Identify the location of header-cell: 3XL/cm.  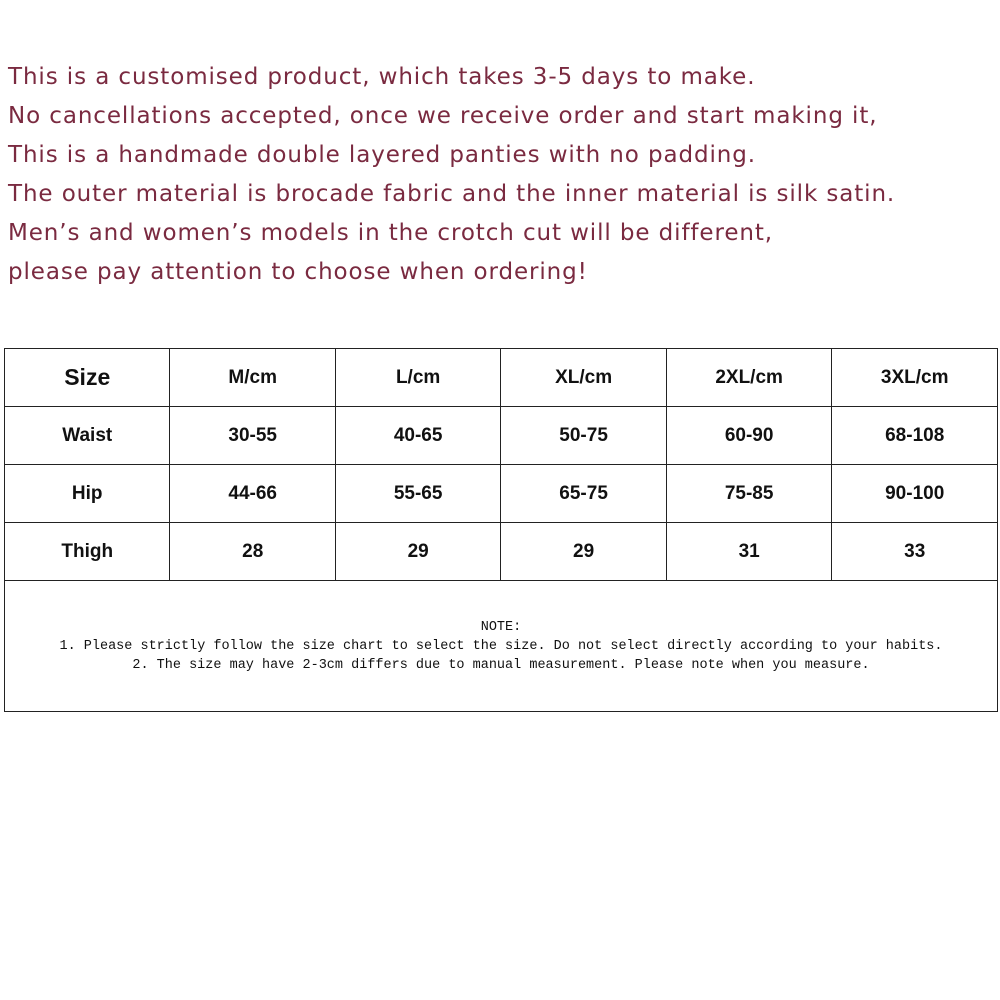
(914, 377).